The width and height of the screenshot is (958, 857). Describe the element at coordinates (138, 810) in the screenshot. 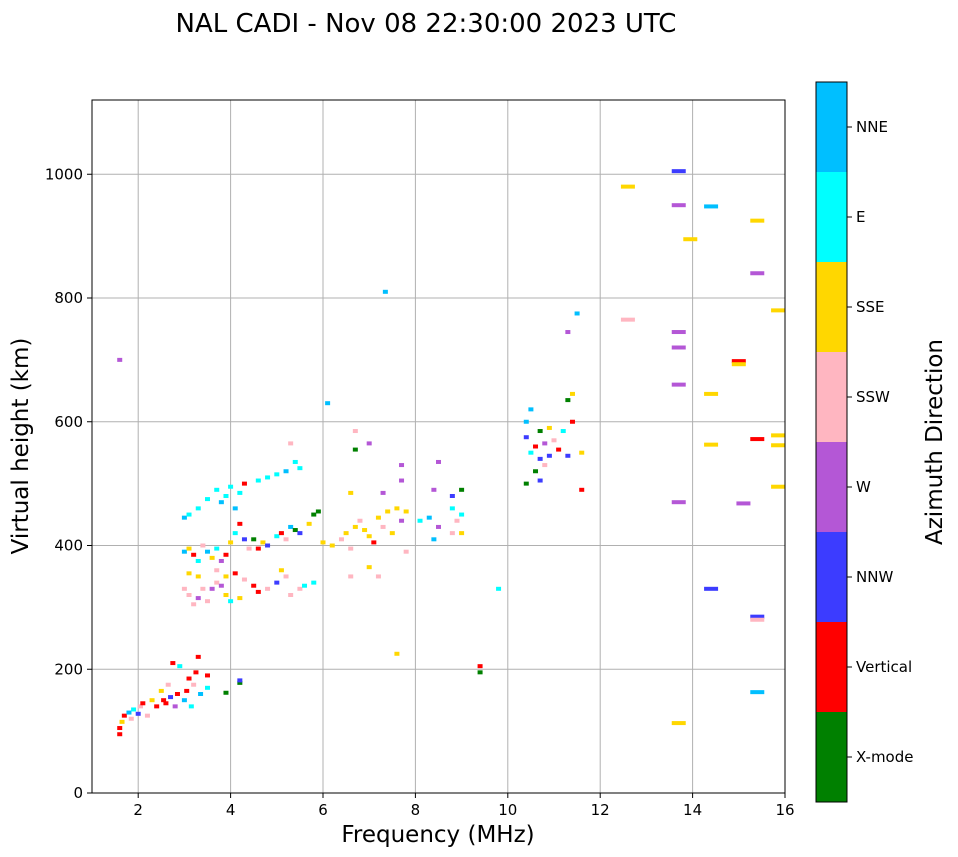

I see `x-tick-label: 2` at that location.